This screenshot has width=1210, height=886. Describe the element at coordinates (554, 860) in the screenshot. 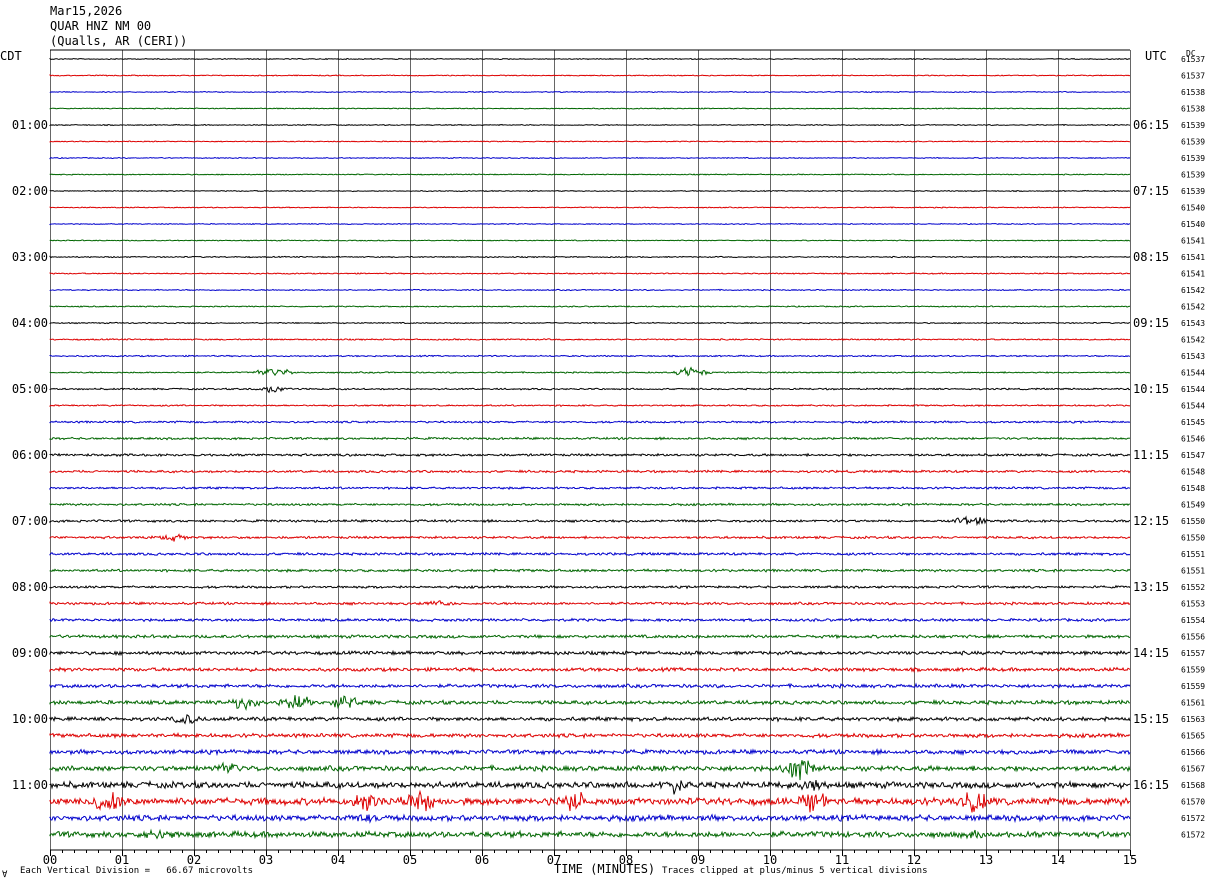

I see `x-tick-label: 07` at that location.